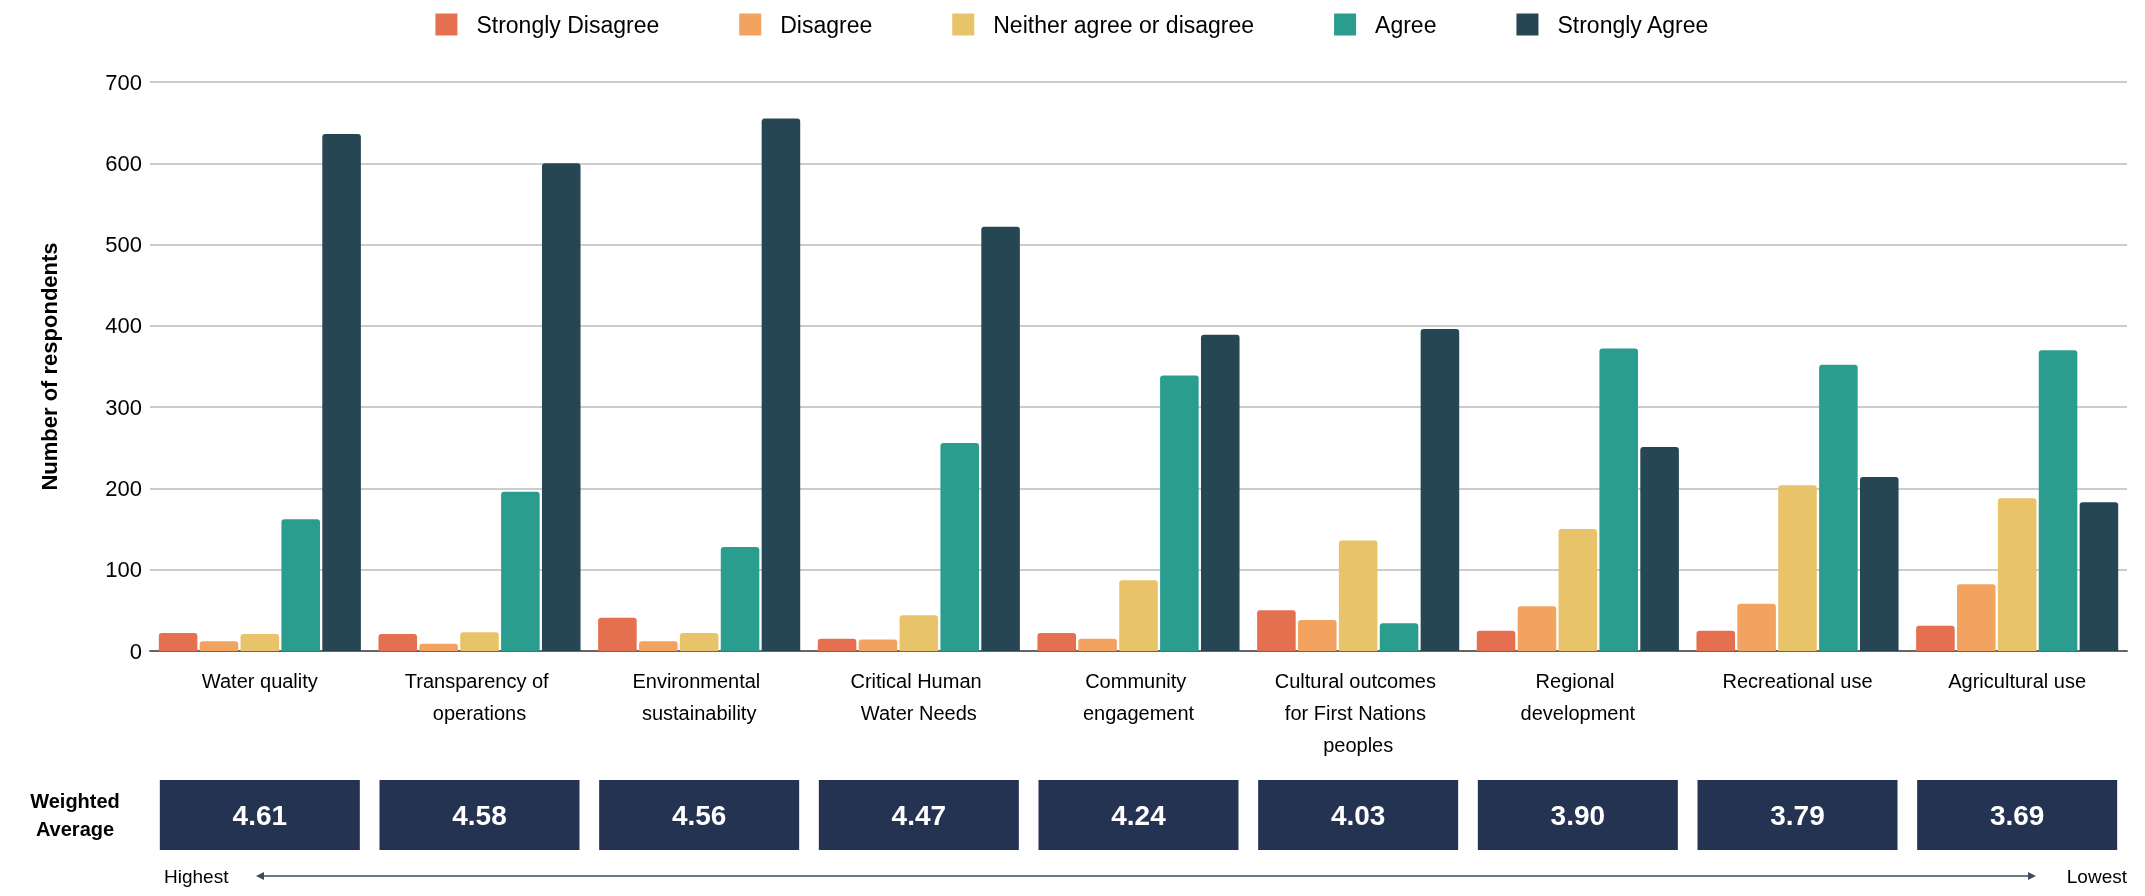 The height and width of the screenshot is (896, 2145). I want to click on x-tick-label: Cultural outcomes for First Nations peoples, so click(1358, 713).